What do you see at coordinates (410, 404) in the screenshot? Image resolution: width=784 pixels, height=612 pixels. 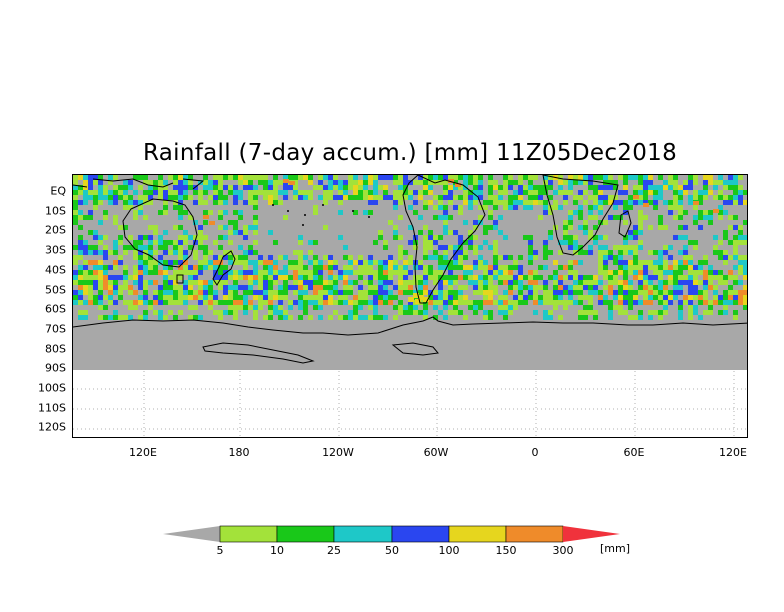 I see `lat-lon-grid` at bounding box center [410, 404].